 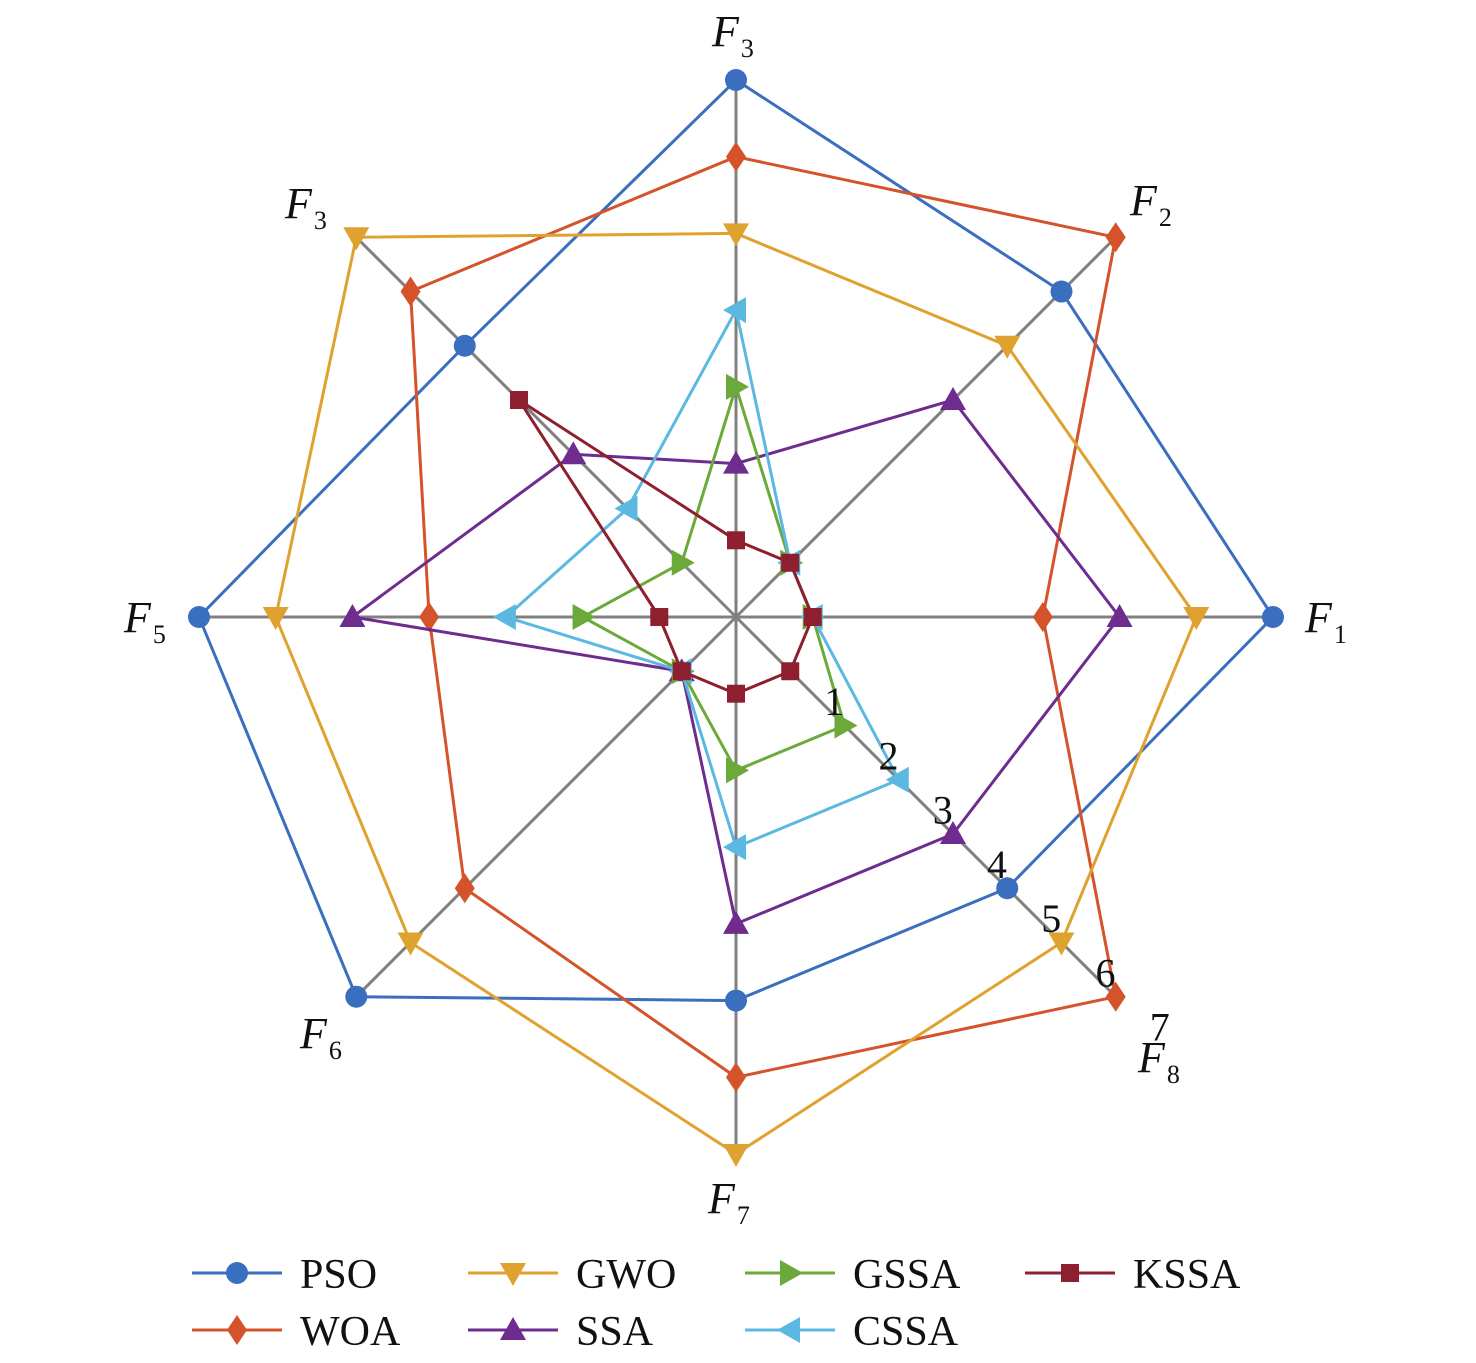 I want to click on axis-label: F5, so click(x=144, y=621).